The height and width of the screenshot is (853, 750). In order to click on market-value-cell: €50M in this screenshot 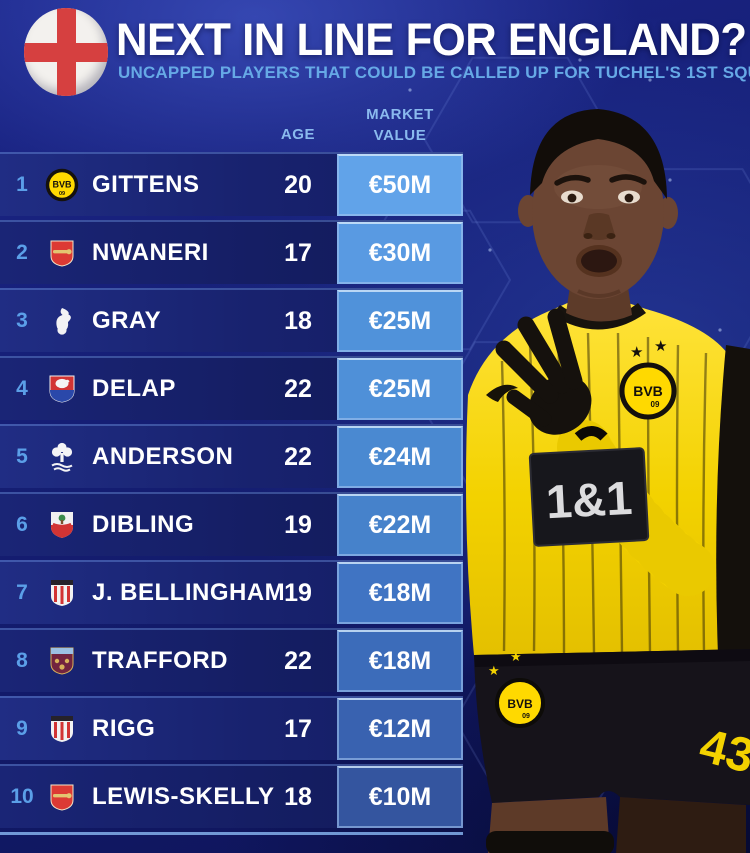, I will do `click(400, 185)`.